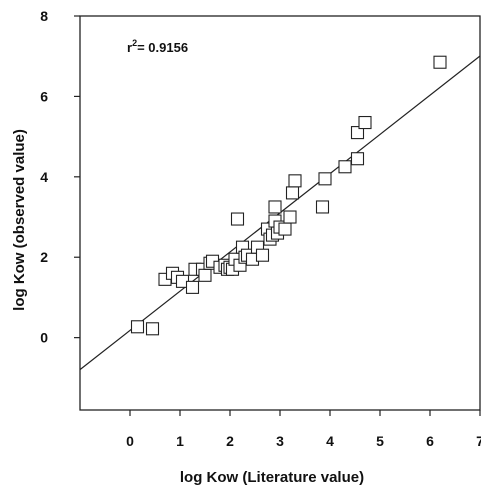 The width and height of the screenshot is (481, 490). What do you see at coordinates (478, 441) in the screenshot?
I see `x-tick-label: 7` at bounding box center [478, 441].